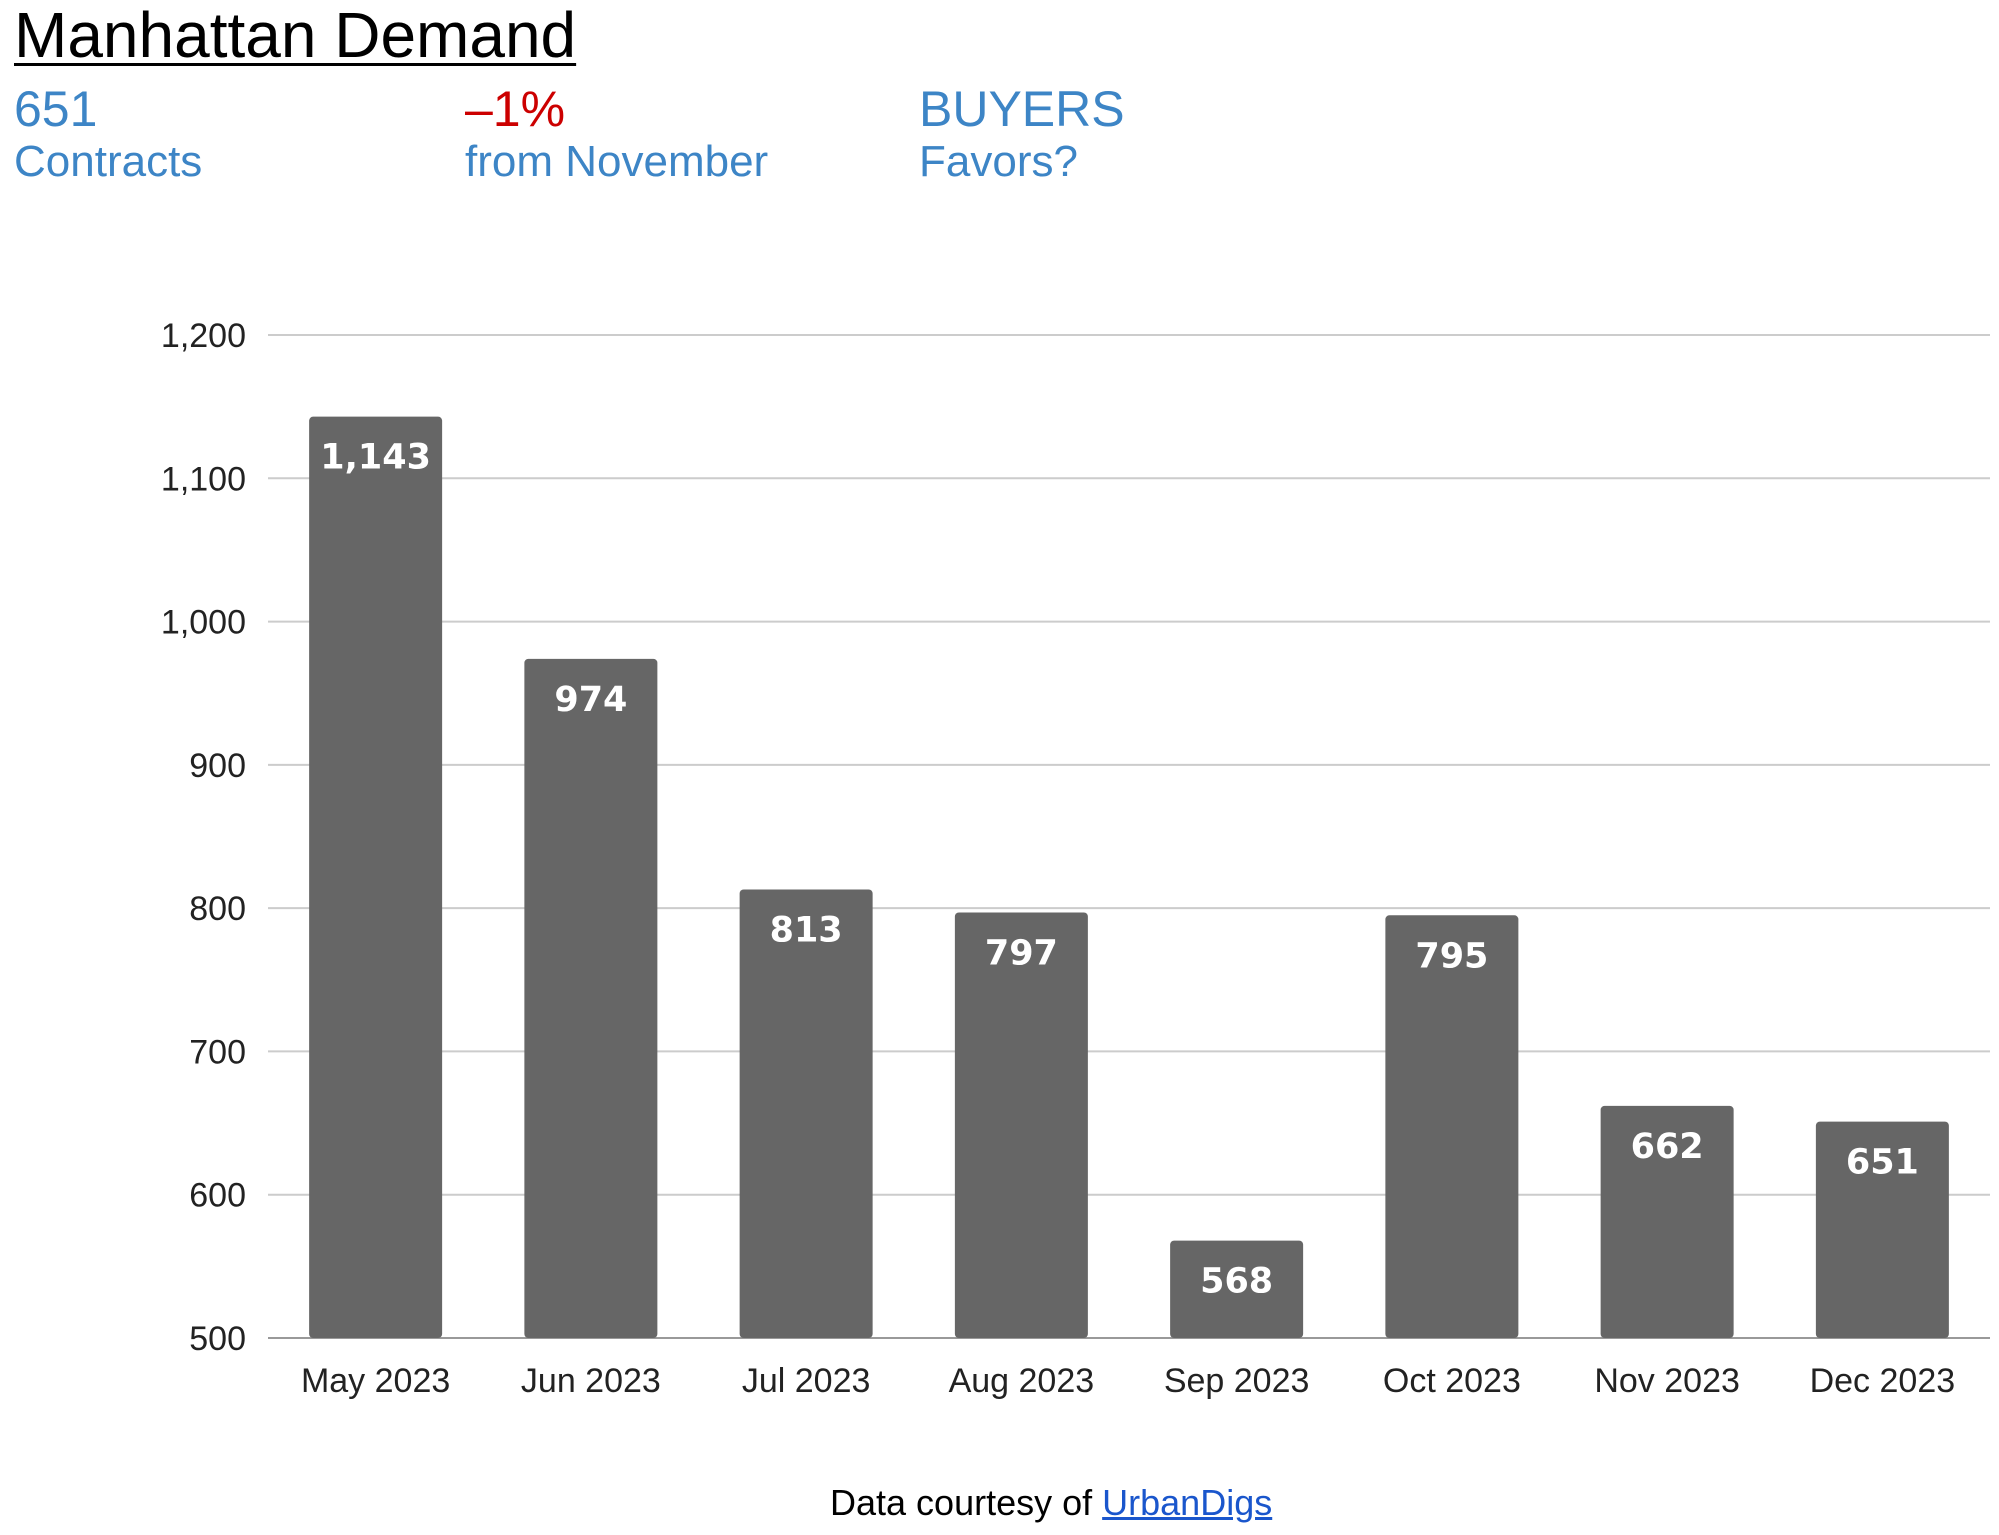  I want to click on bar-jun-2023, so click(591, 998).